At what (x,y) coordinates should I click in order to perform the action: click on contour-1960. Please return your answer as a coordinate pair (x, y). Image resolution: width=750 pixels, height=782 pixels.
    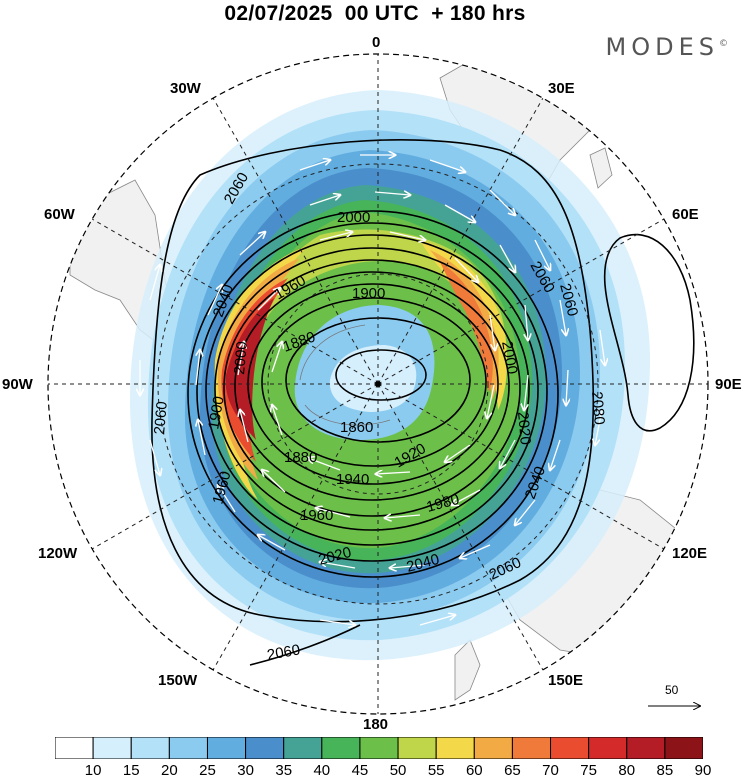
    Looking at the image, I should click on (372, 388).